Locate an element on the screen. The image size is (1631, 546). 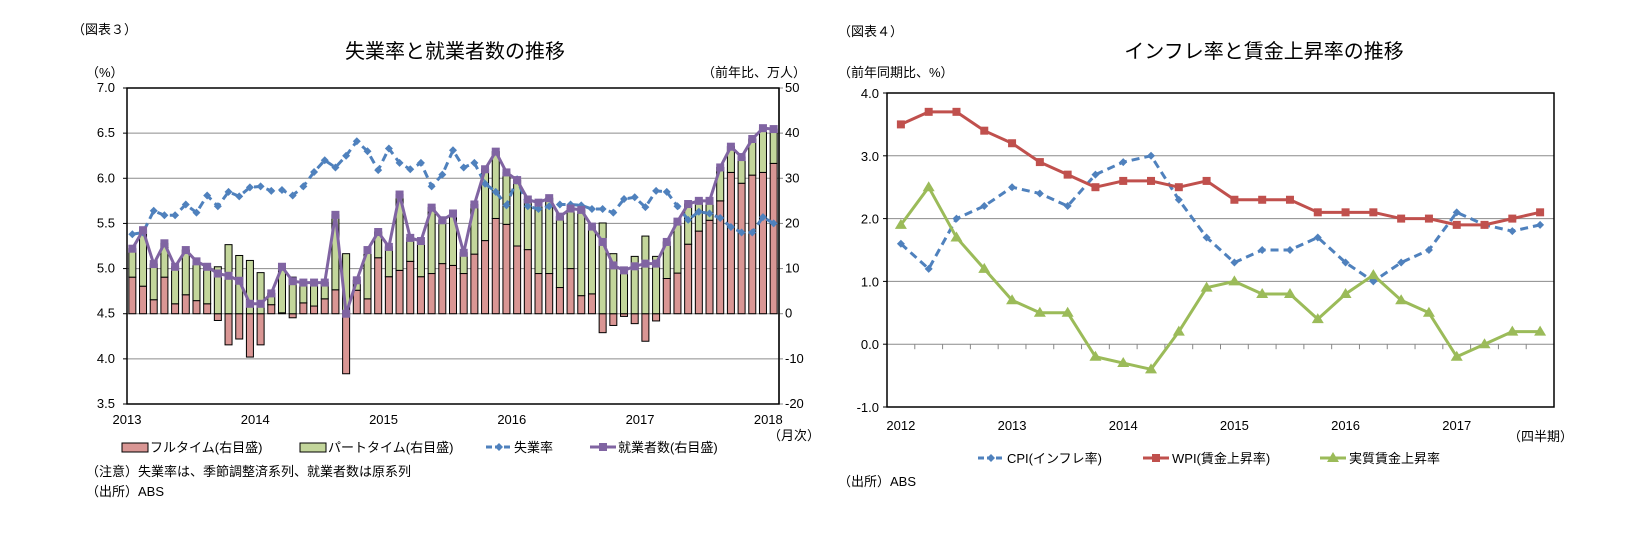
legend-real-wage-marker is located at coordinates (1333, 457).